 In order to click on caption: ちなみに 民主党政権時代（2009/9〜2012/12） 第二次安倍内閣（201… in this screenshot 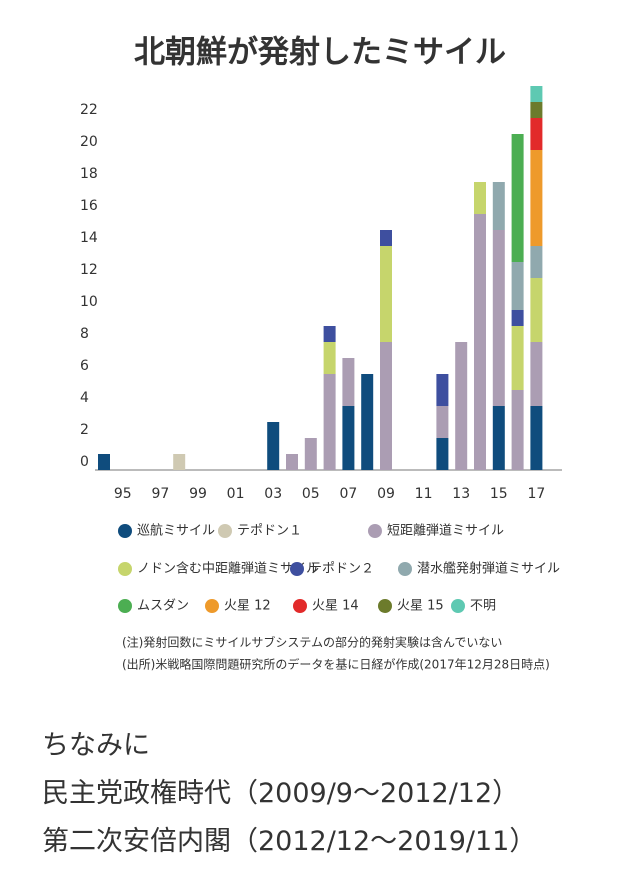, I will do `click(289, 794)`.